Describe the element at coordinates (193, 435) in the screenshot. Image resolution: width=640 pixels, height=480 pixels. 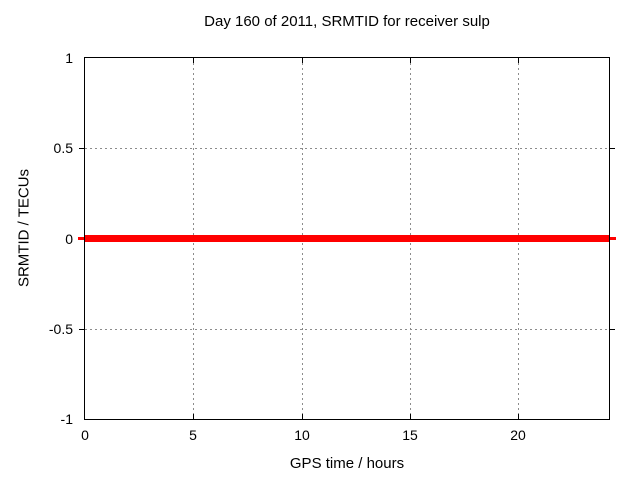
I see `x-tick-label: 5` at that location.